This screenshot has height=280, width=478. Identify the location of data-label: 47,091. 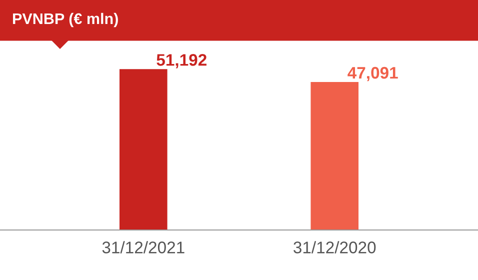
(373, 74).